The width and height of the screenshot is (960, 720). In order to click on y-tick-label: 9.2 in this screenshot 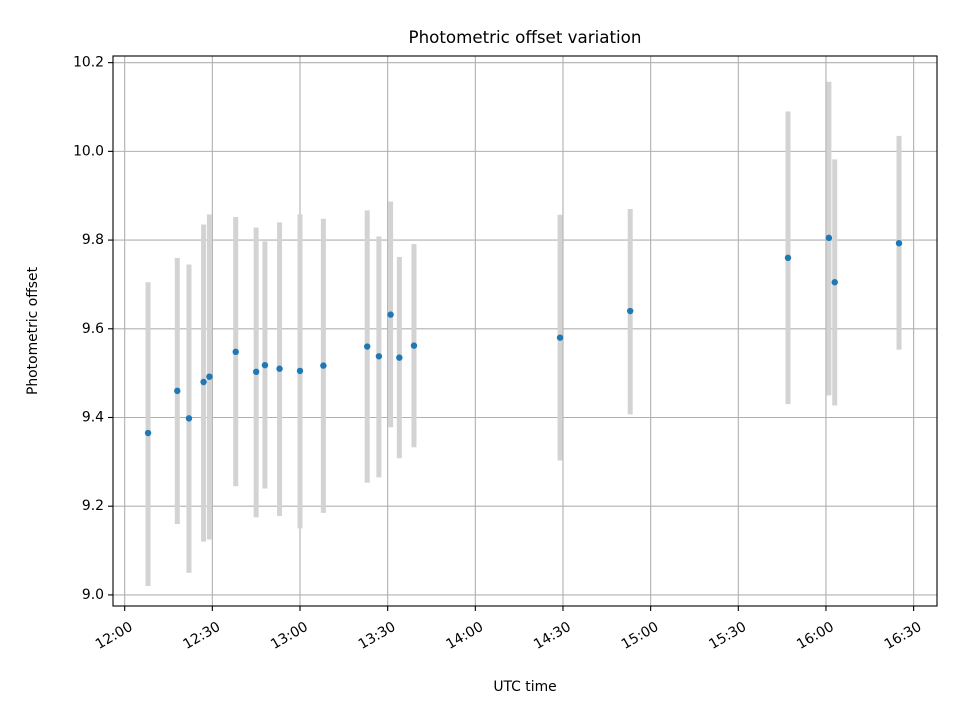, I will do `click(93, 506)`.